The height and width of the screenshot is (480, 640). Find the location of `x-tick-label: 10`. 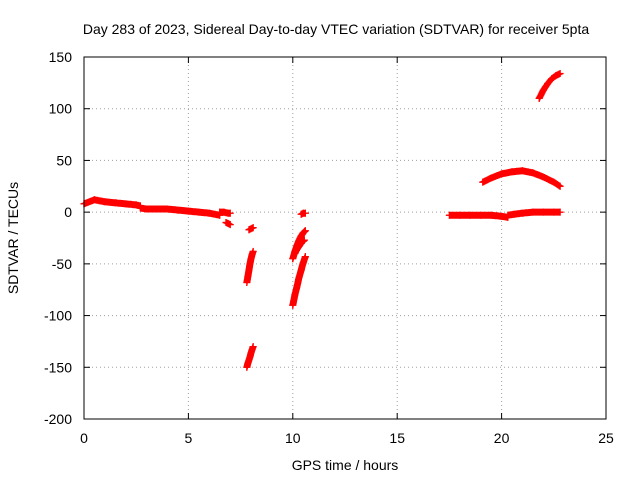

x-tick-label: 10 is located at coordinates (293, 438).